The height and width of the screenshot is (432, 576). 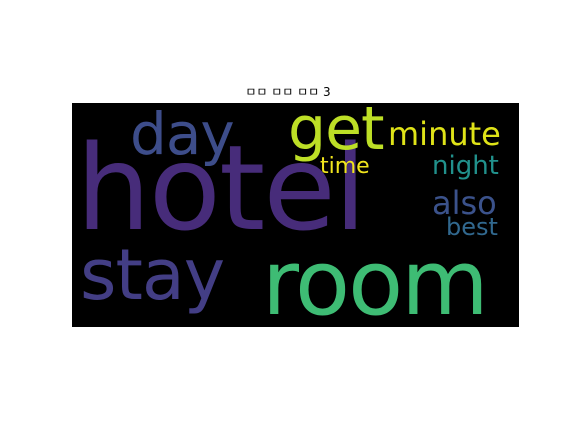 What do you see at coordinates (345, 166) in the screenshot?
I see `word-time: time` at bounding box center [345, 166].